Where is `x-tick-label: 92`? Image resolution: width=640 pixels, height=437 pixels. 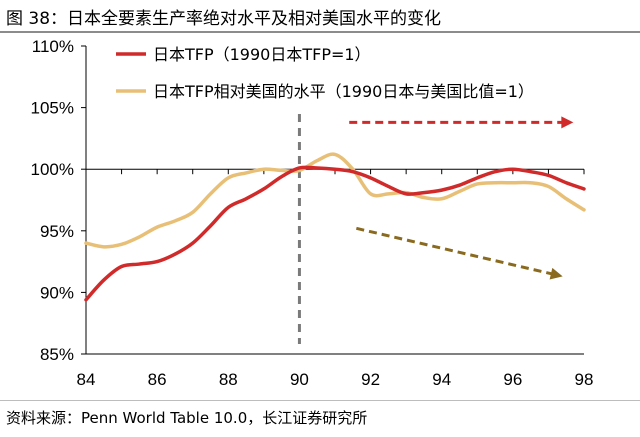 x-tick-label: 92 is located at coordinates (370, 379).